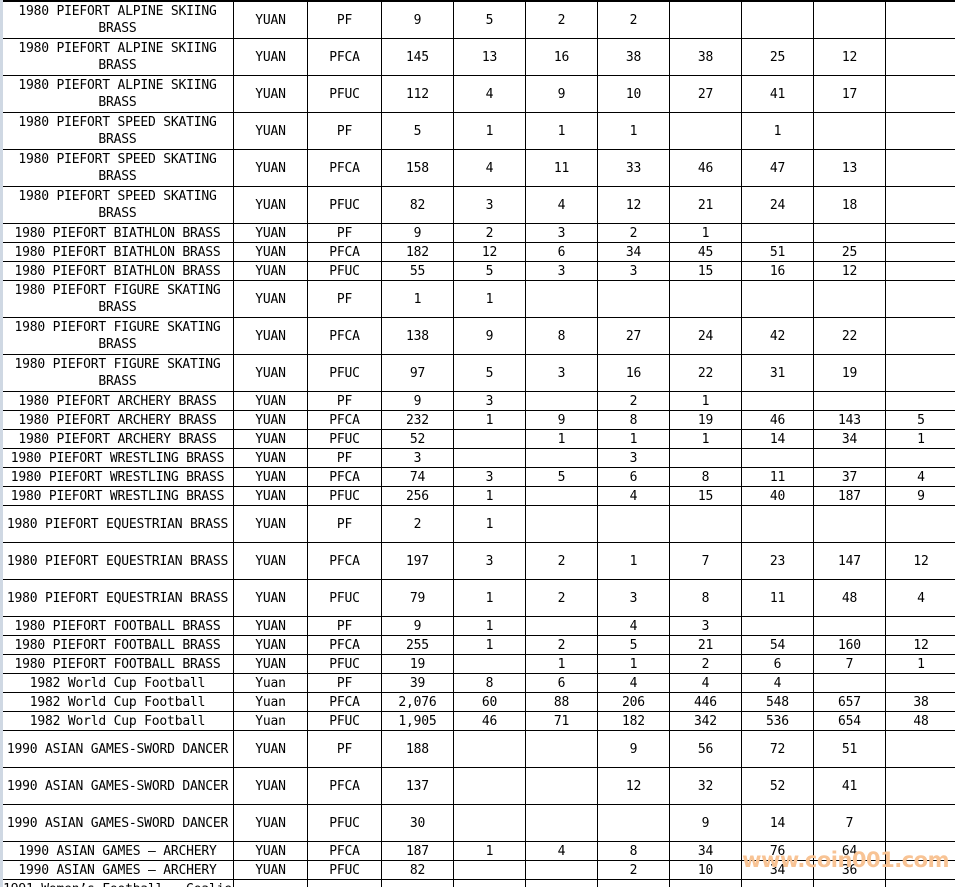 The image size is (955, 887). What do you see at coordinates (705, 420) in the screenshot?
I see `cell-c4: 19` at bounding box center [705, 420].